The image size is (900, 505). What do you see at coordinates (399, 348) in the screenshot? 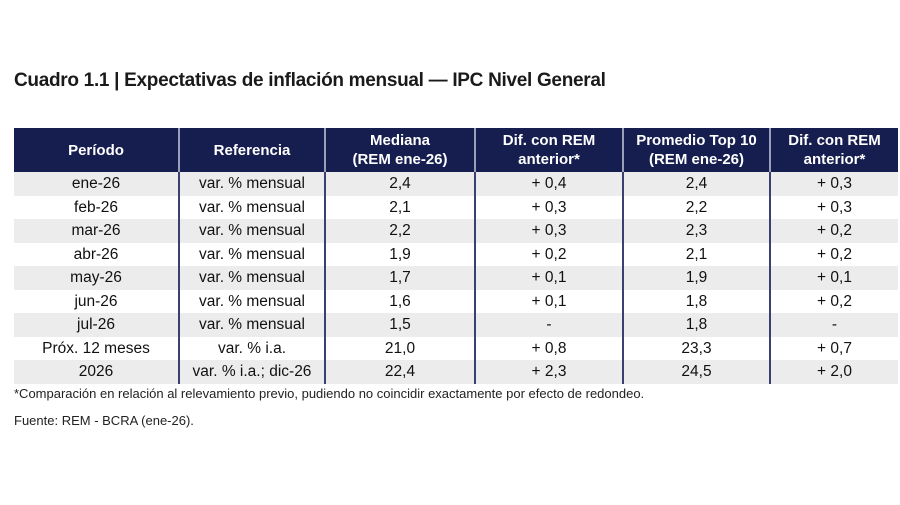
I see `cell-mediana: 21,0` at bounding box center [399, 348].